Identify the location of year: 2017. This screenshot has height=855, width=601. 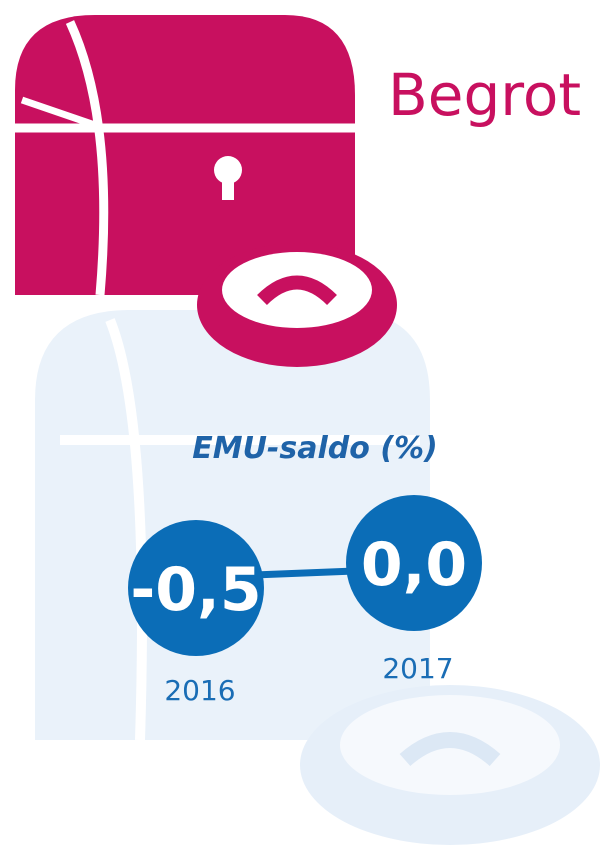
(417, 668).